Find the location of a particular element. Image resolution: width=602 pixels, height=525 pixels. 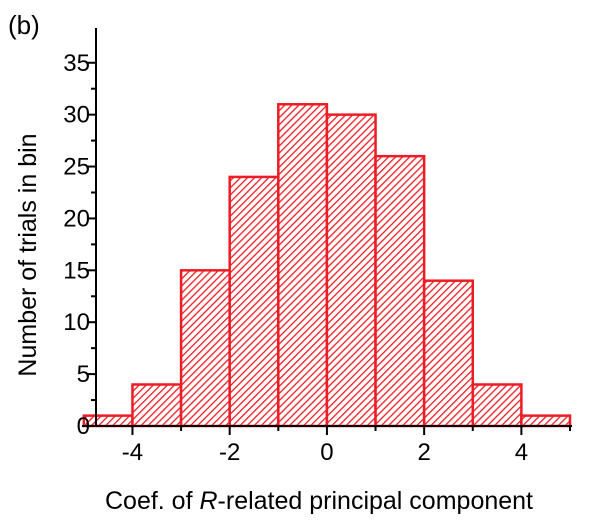

x-tick-label: -2 is located at coordinates (229, 452).